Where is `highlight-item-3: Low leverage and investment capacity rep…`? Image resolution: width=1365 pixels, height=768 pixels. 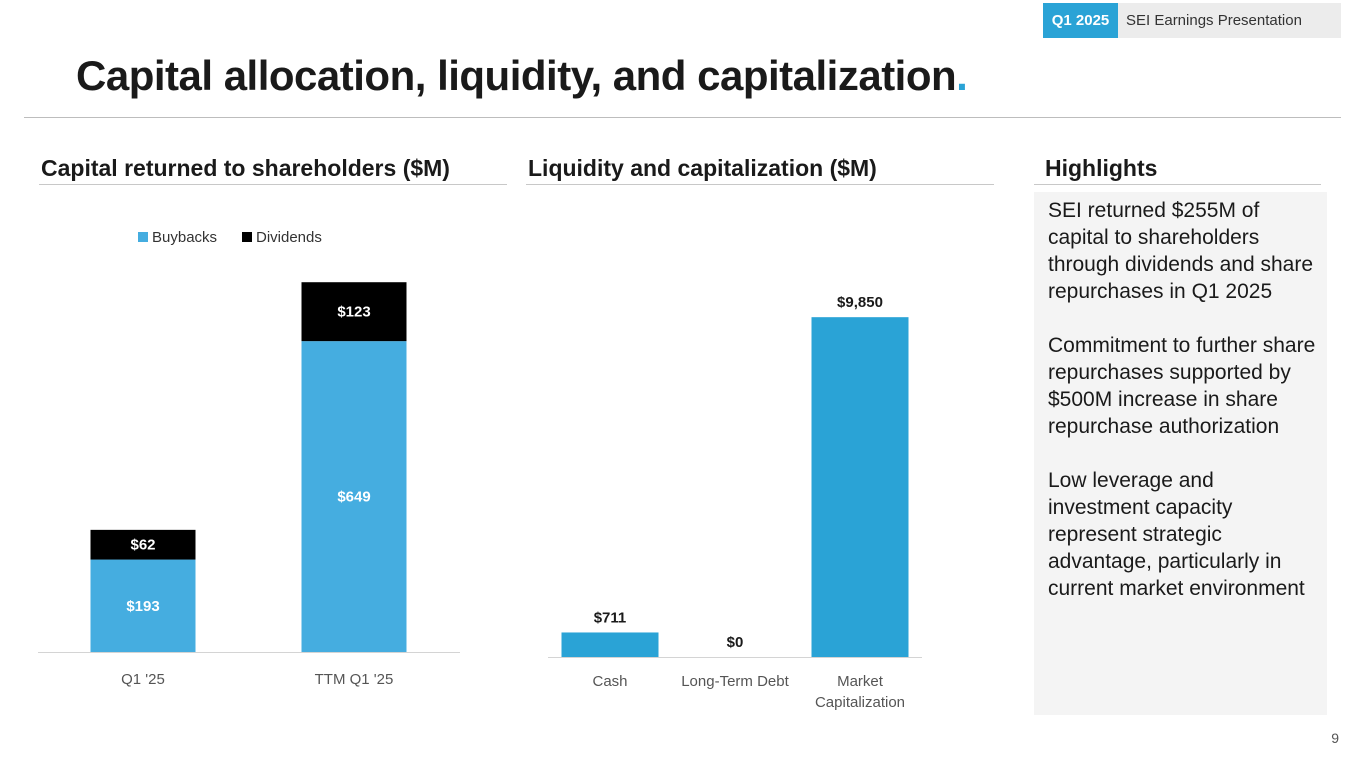 highlight-item-3: Low leverage and investment capacity rep… is located at coordinates (1176, 534).